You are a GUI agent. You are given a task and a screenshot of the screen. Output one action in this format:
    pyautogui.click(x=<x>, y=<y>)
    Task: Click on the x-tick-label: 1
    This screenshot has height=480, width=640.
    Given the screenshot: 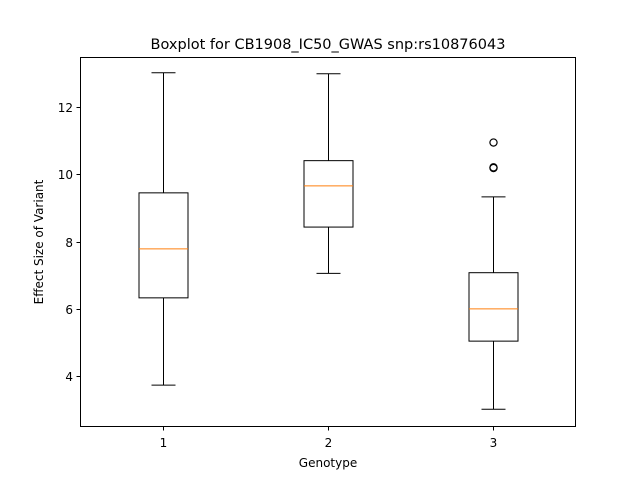 What is the action you would take?
    pyautogui.click(x=164, y=443)
    